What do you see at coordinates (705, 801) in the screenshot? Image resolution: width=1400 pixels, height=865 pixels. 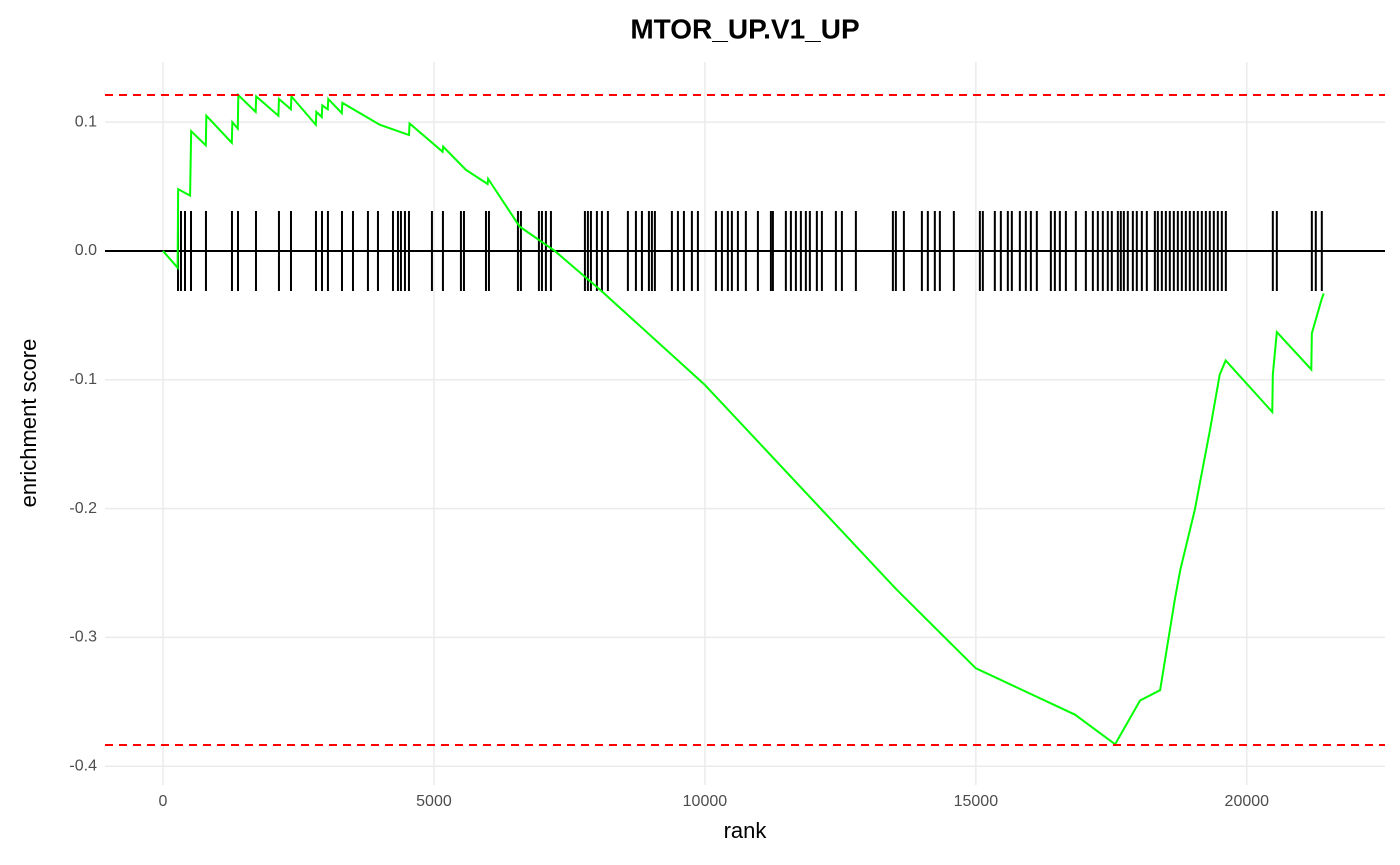 I see `x-tick-label: 10000` at bounding box center [705, 801].